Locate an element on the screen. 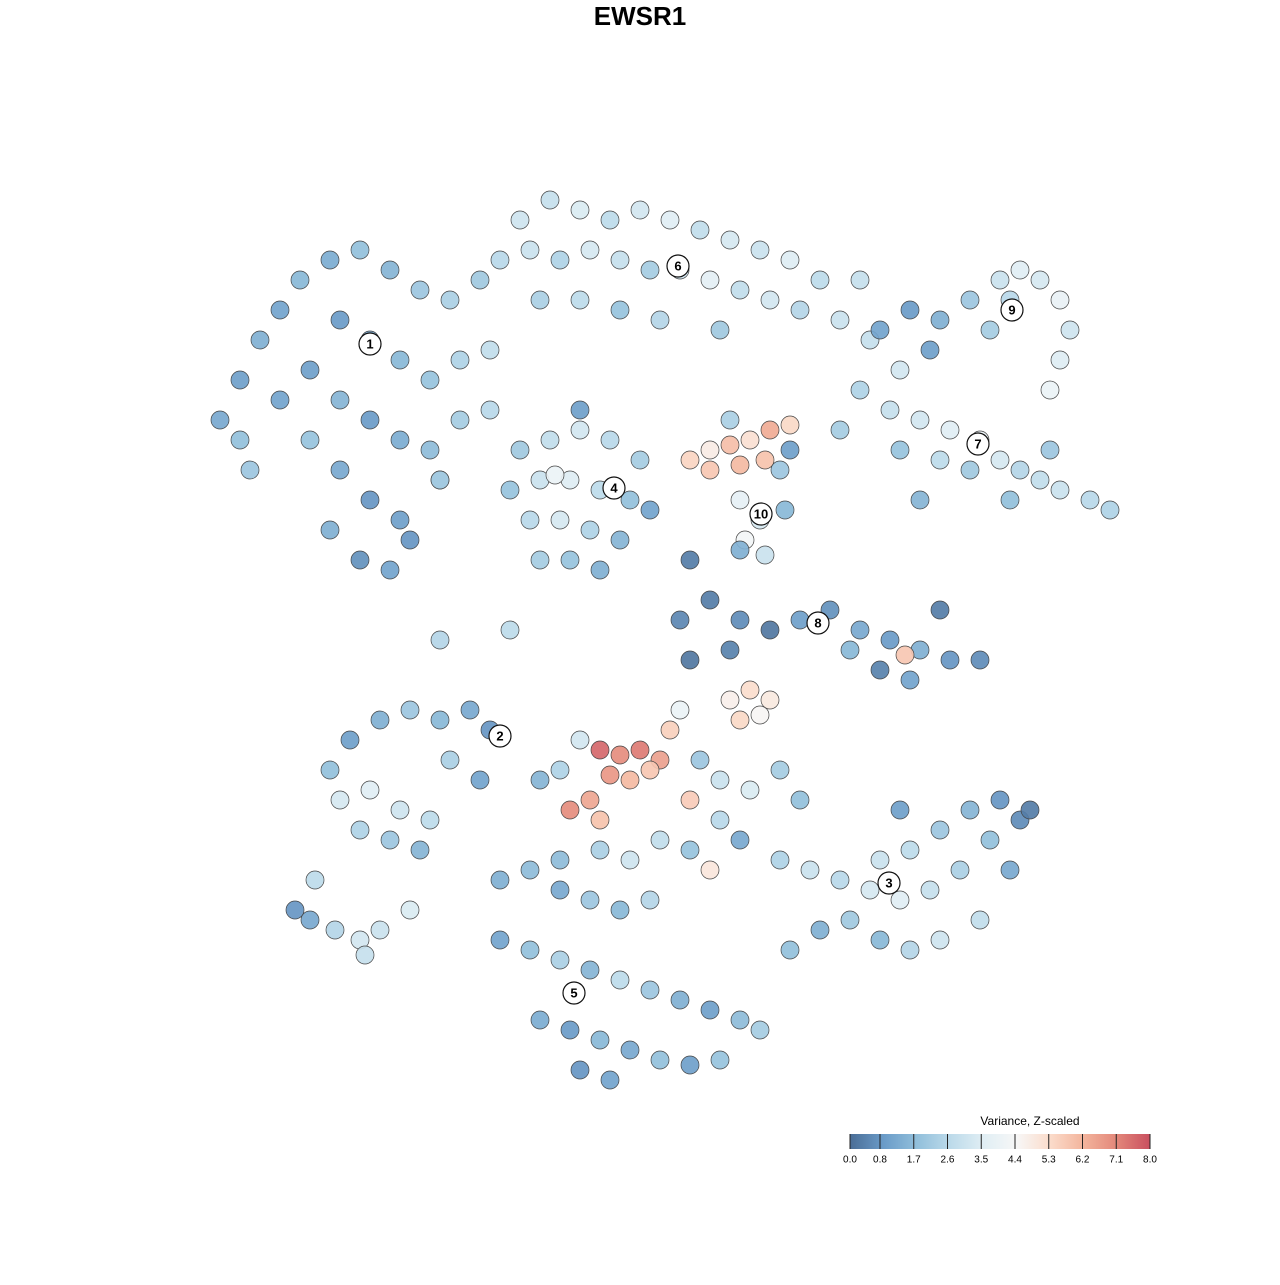  cluster-label: 5 is located at coordinates (573, 992).